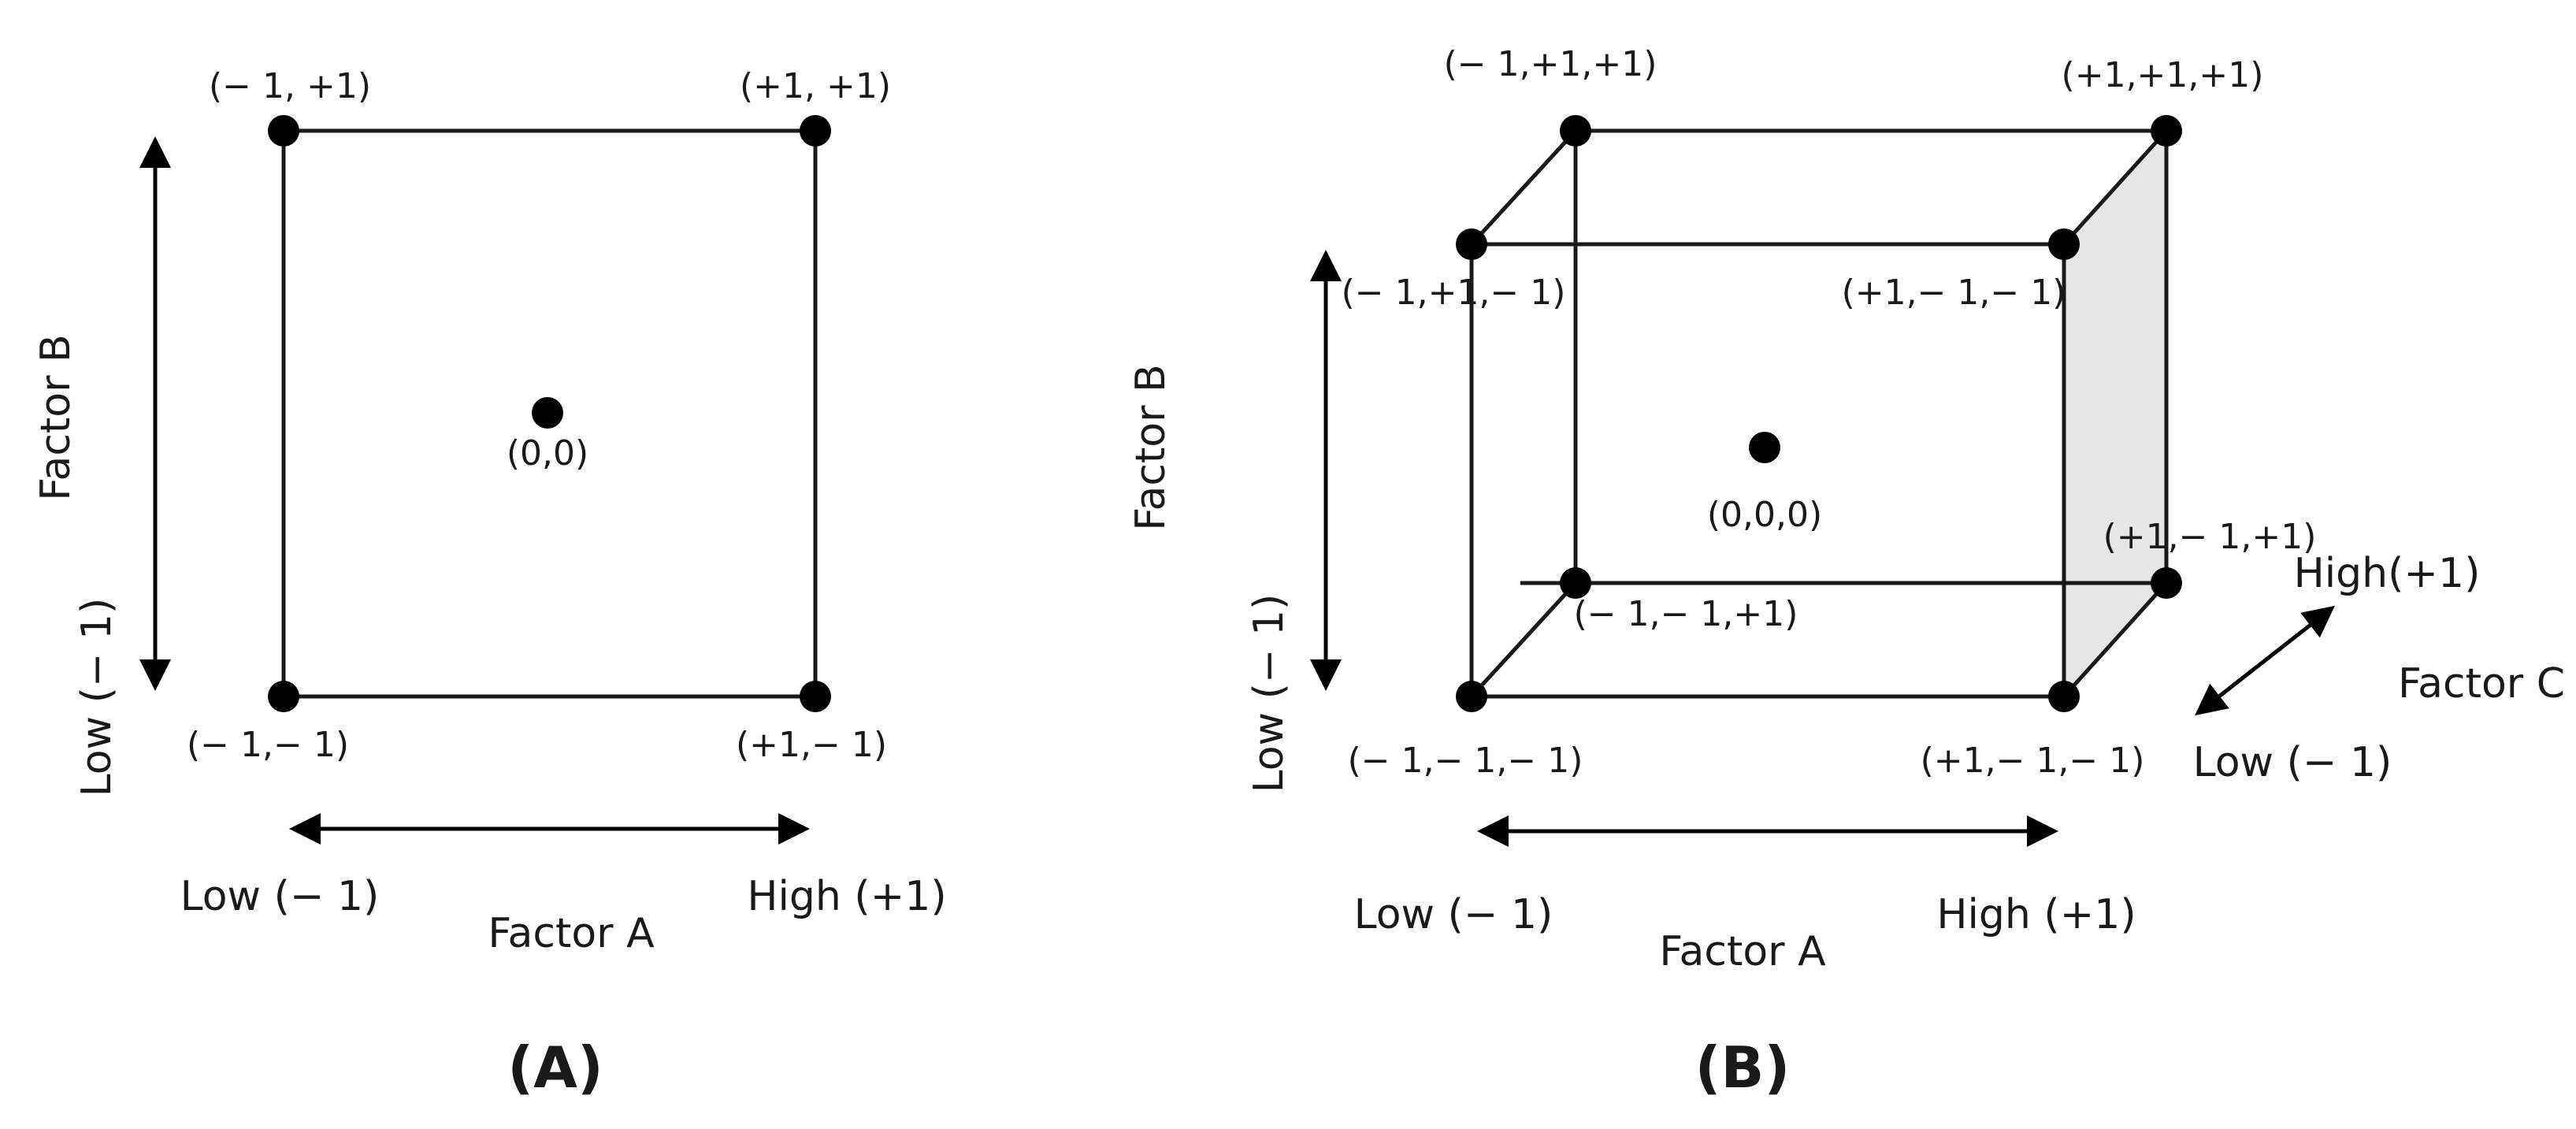 The width and height of the screenshot is (2576, 1129). What do you see at coordinates (1454, 293) in the screenshot?
I see `label-front-top-left: (− 1,+1,− 1)` at bounding box center [1454, 293].